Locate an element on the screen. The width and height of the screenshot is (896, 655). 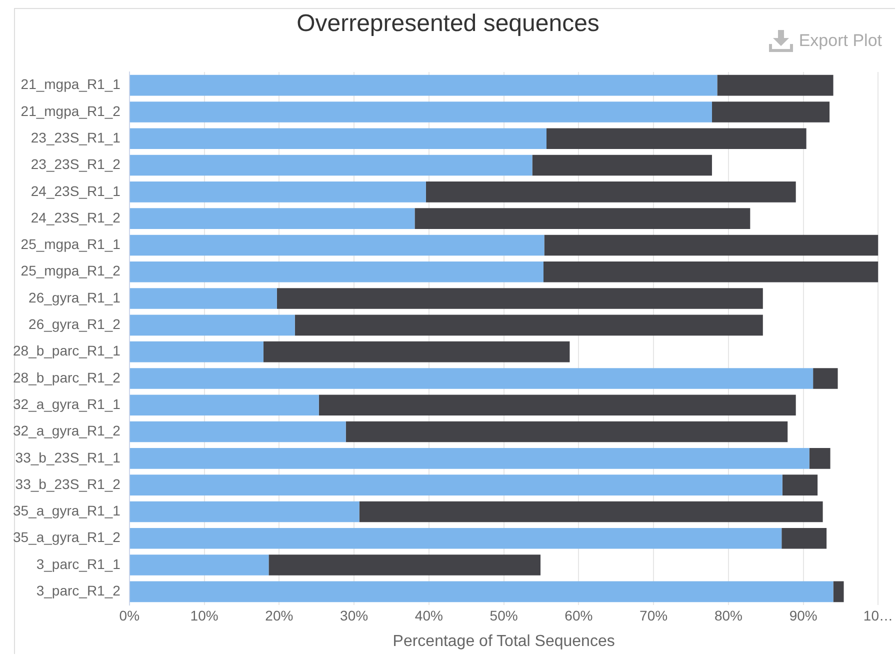
y-tick-label: 23_23S_R1_2 is located at coordinates (75, 164).